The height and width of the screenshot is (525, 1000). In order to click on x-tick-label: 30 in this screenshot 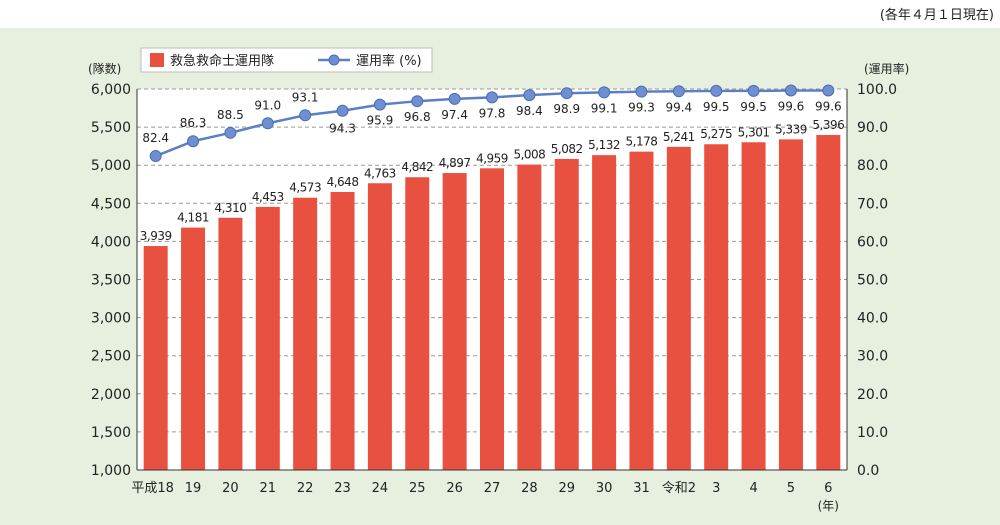, I will do `click(604, 488)`.